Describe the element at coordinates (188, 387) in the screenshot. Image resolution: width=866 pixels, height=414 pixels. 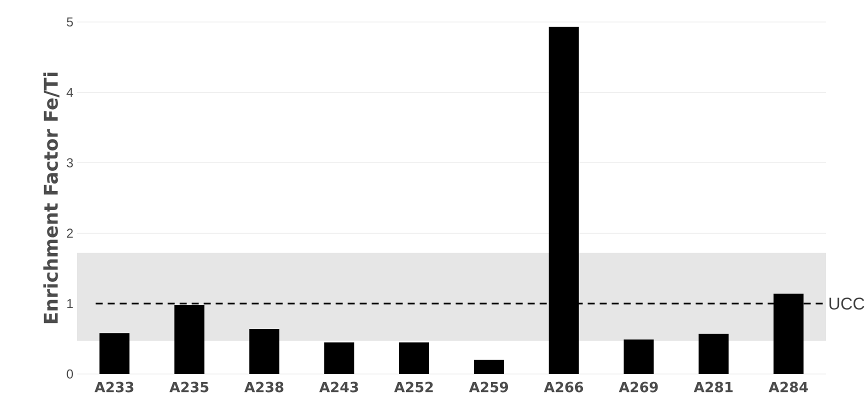
I see `x-tick-label: A235` at that location.